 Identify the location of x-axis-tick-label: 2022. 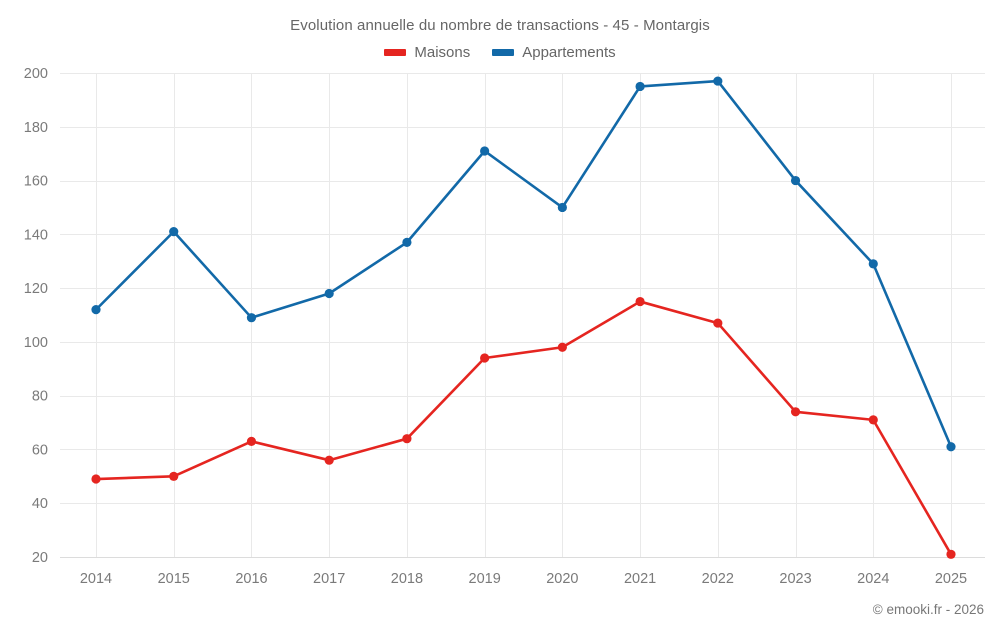
(718, 579).